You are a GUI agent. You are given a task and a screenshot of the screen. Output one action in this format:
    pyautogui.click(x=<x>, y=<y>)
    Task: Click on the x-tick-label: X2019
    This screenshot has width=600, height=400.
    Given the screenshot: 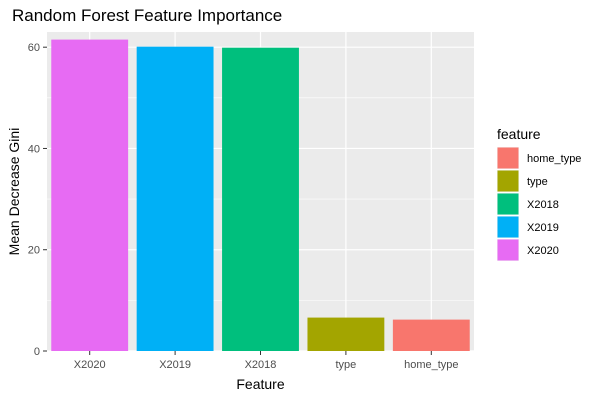 What is the action you would take?
    pyautogui.click(x=175, y=365)
    